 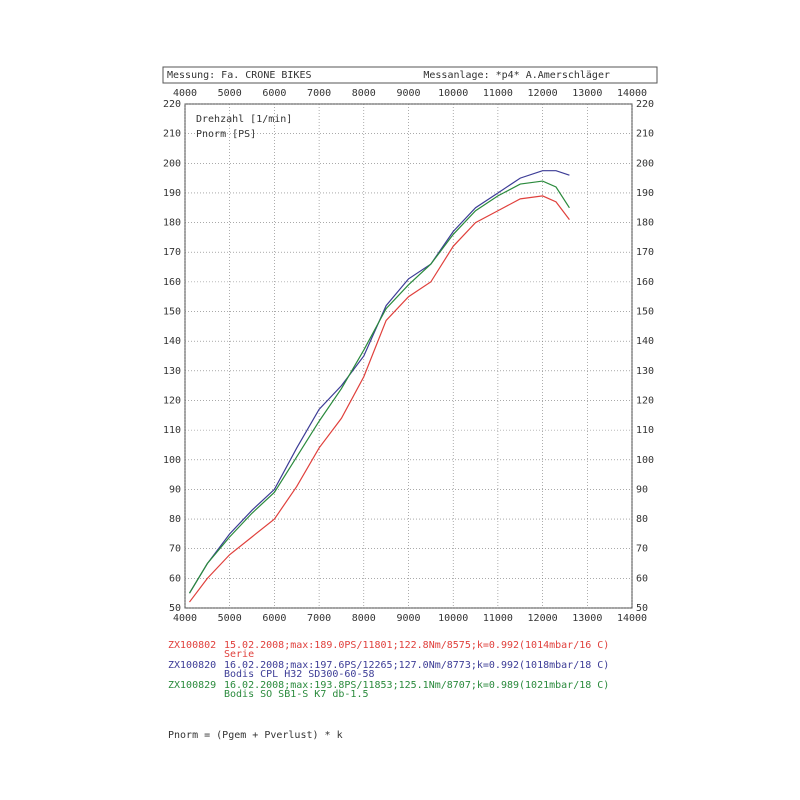 What do you see at coordinates (543, 618) in the screenshot?
I see `x-tick-label-bottom: 12000` at bounding box center [543, 618].